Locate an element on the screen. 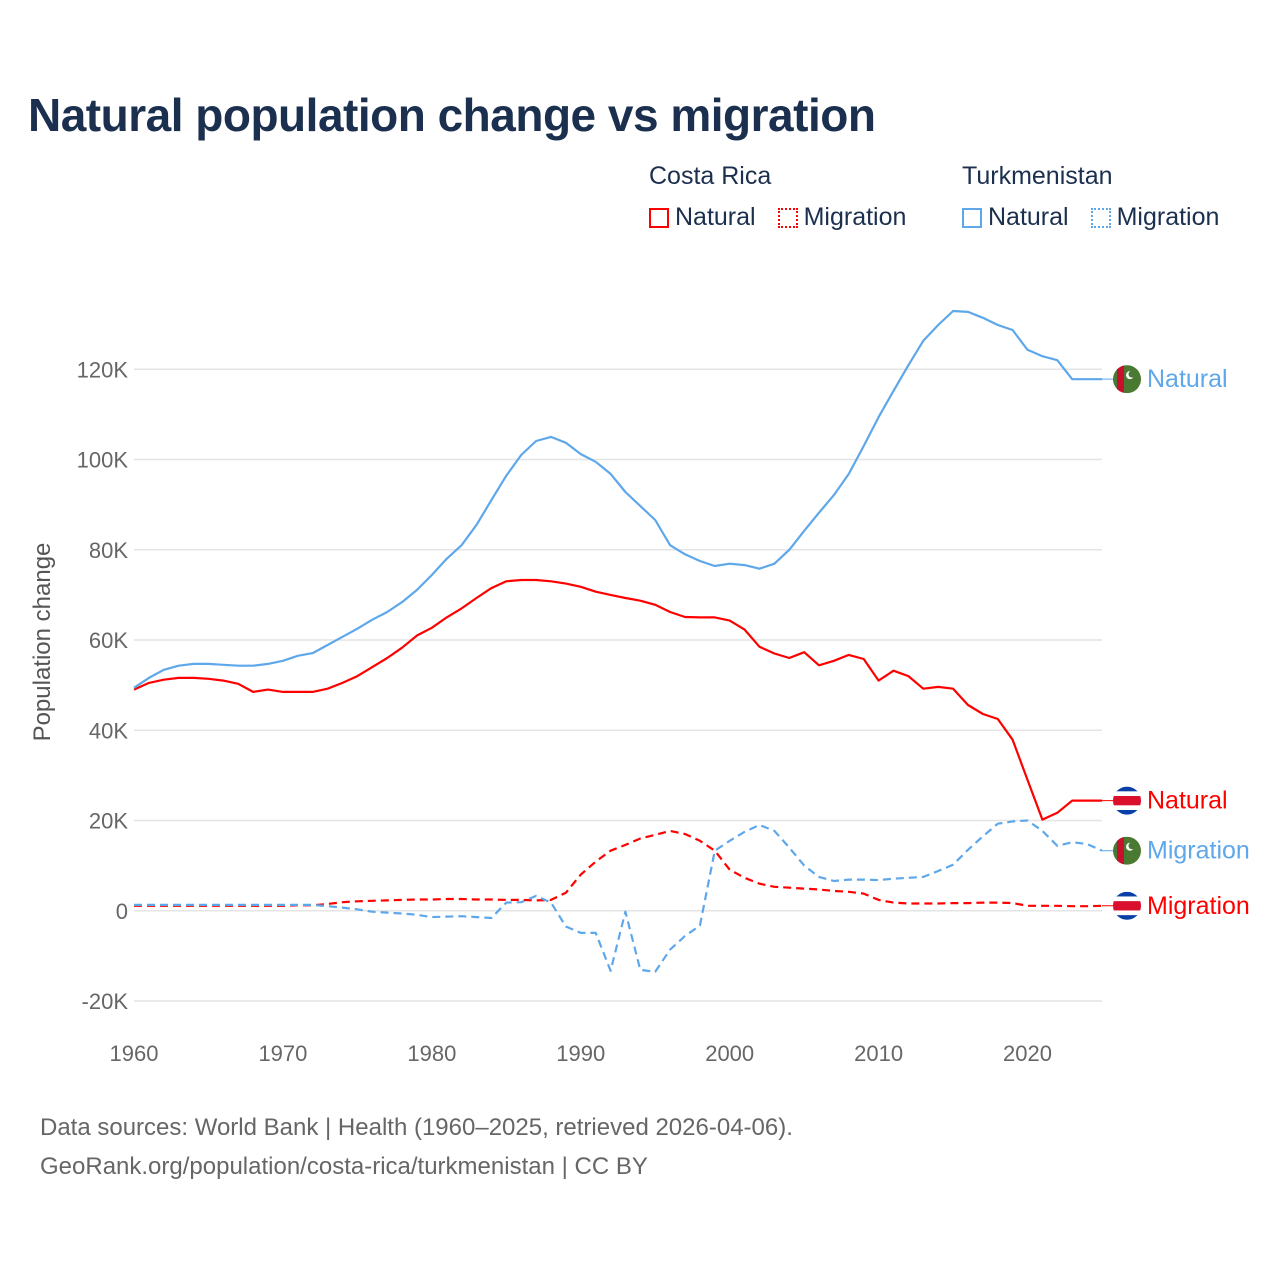 This screenshot has height=1280, width=1280. y-tick-label: 60K is located at coordinates (108, 640).